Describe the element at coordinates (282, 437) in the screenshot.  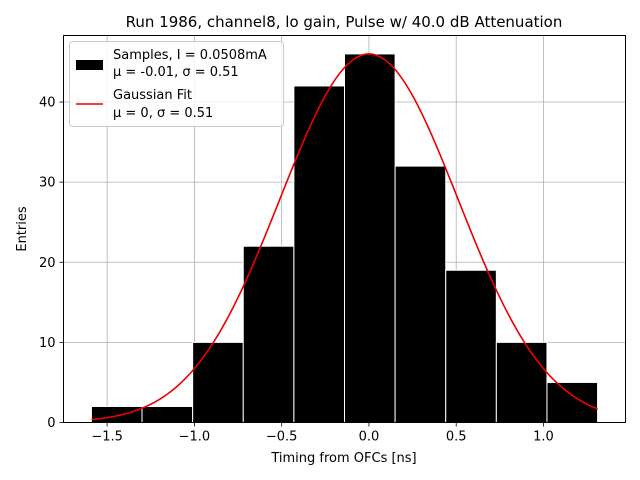
I see `x-tick-label: −0.5` at that location.